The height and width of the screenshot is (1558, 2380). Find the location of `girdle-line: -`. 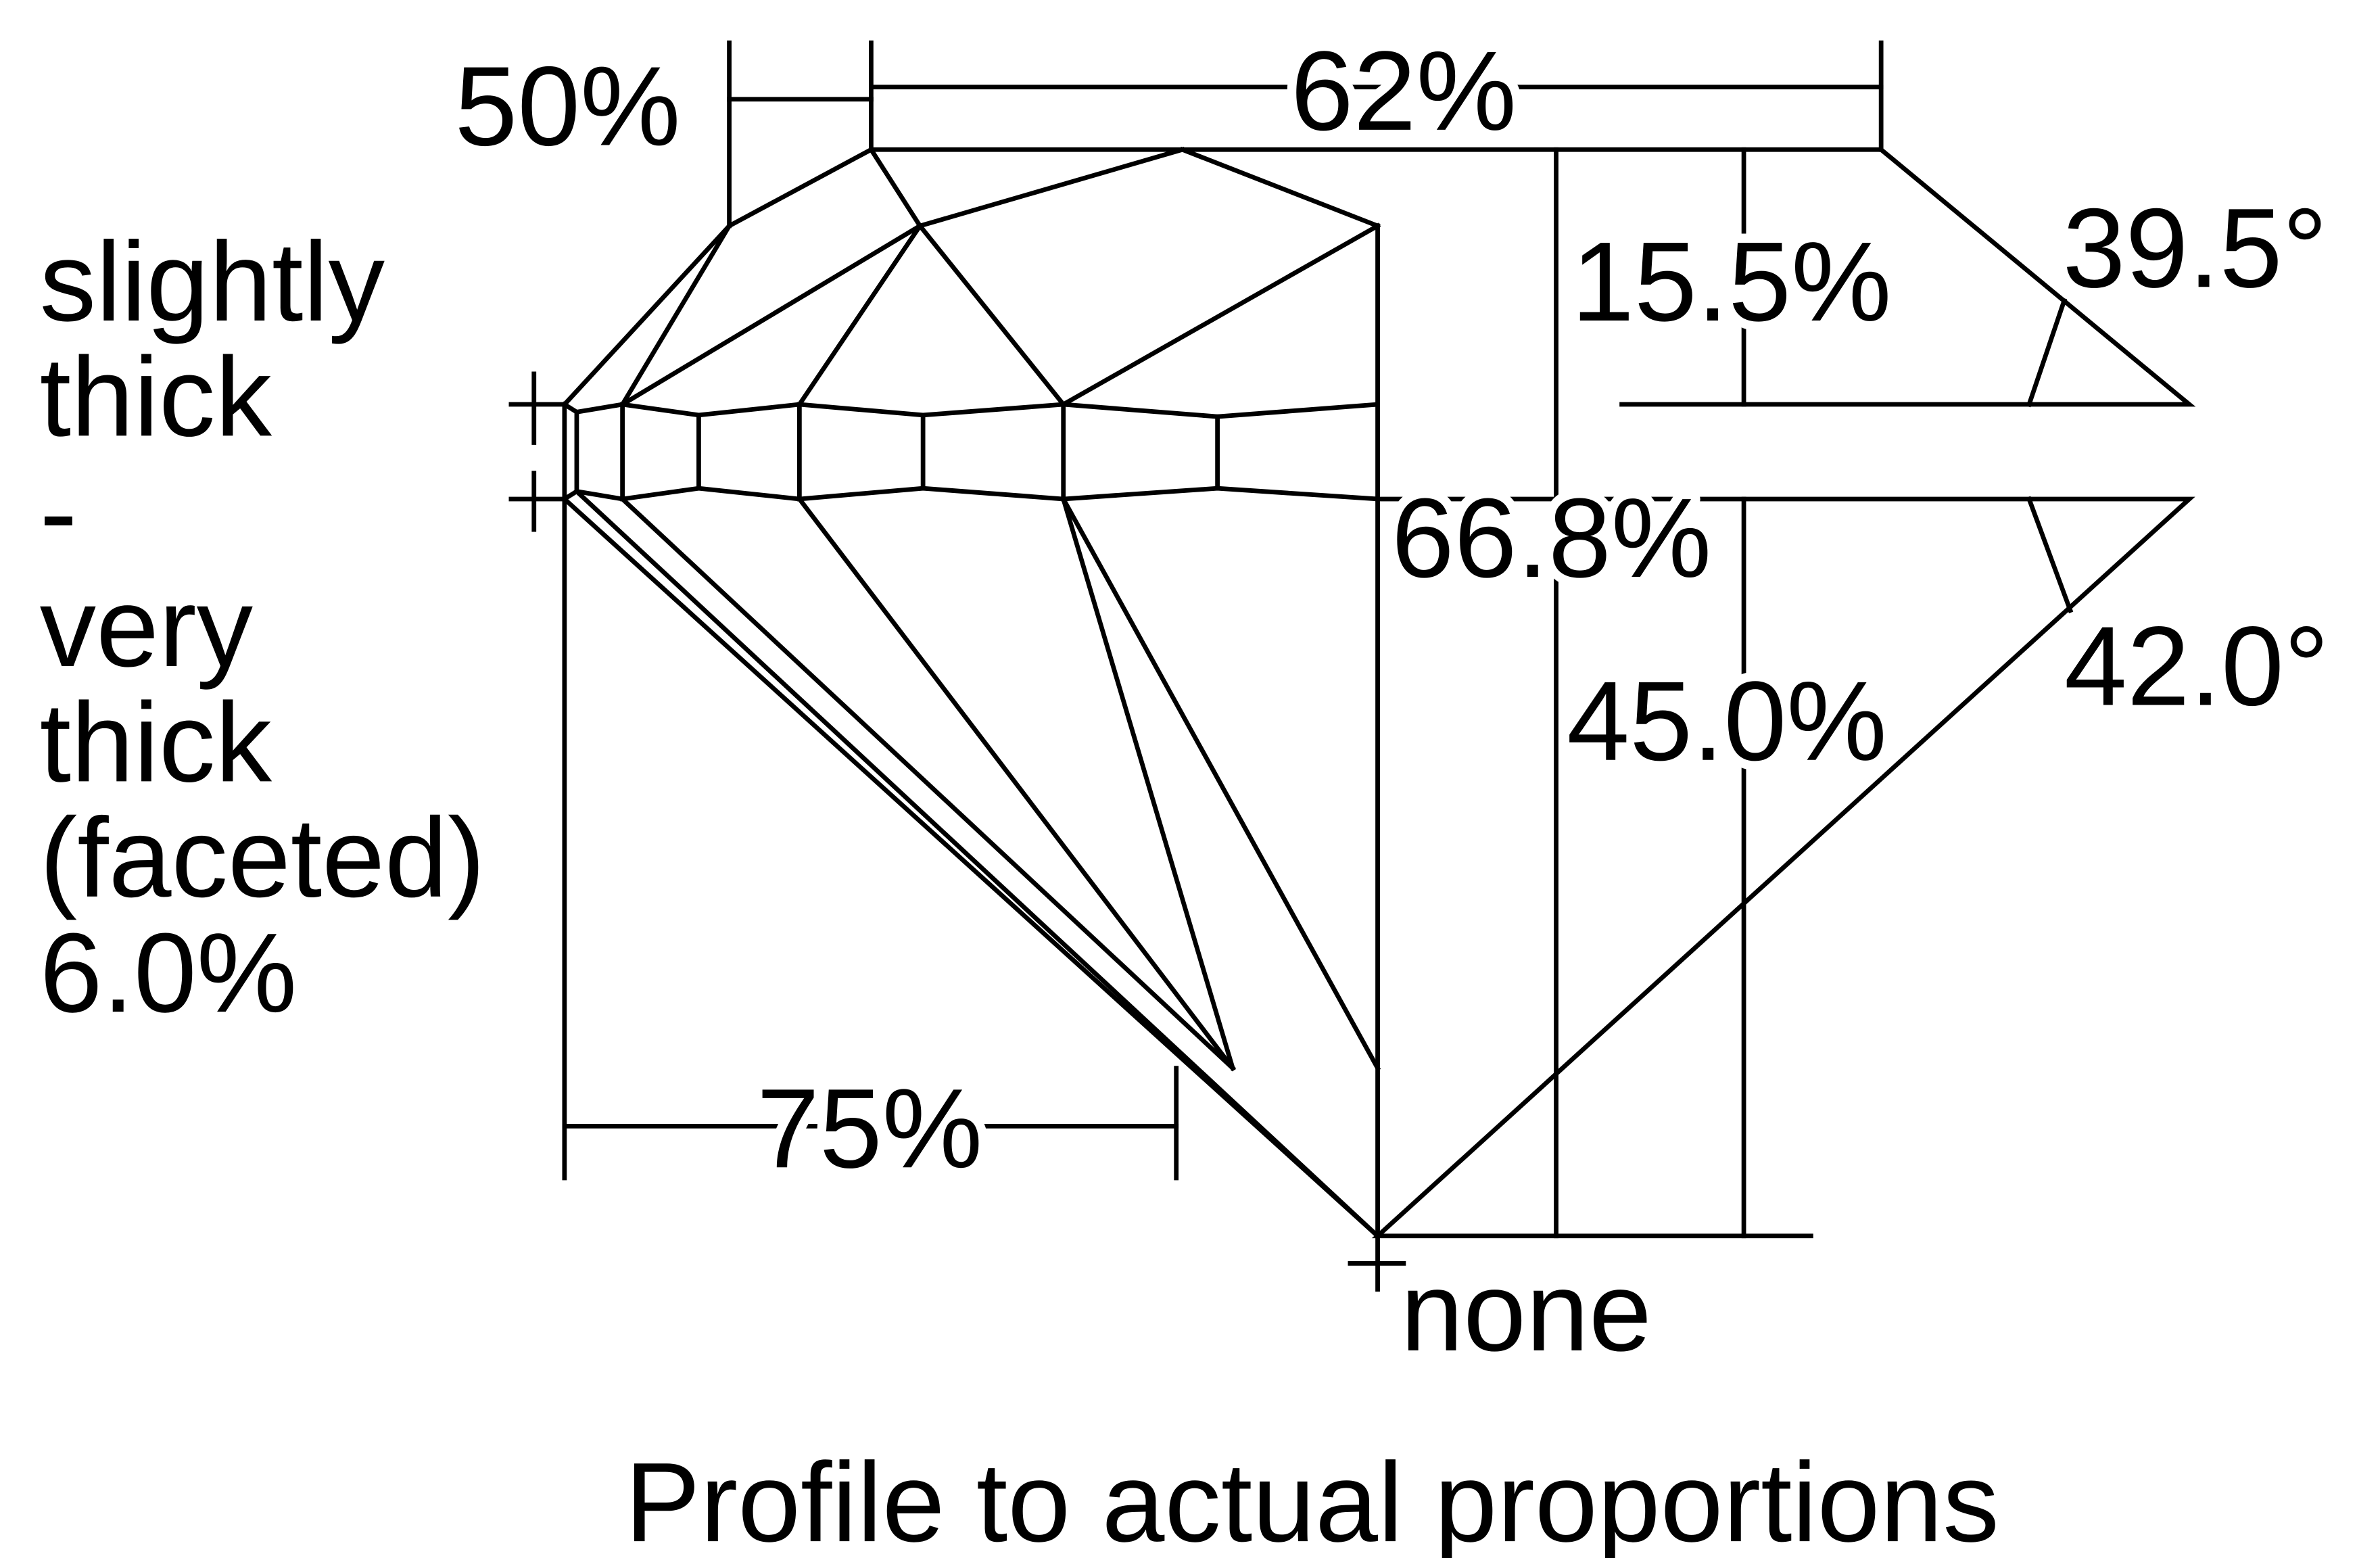

girdle-line: - is located at coordinates (59, 512).